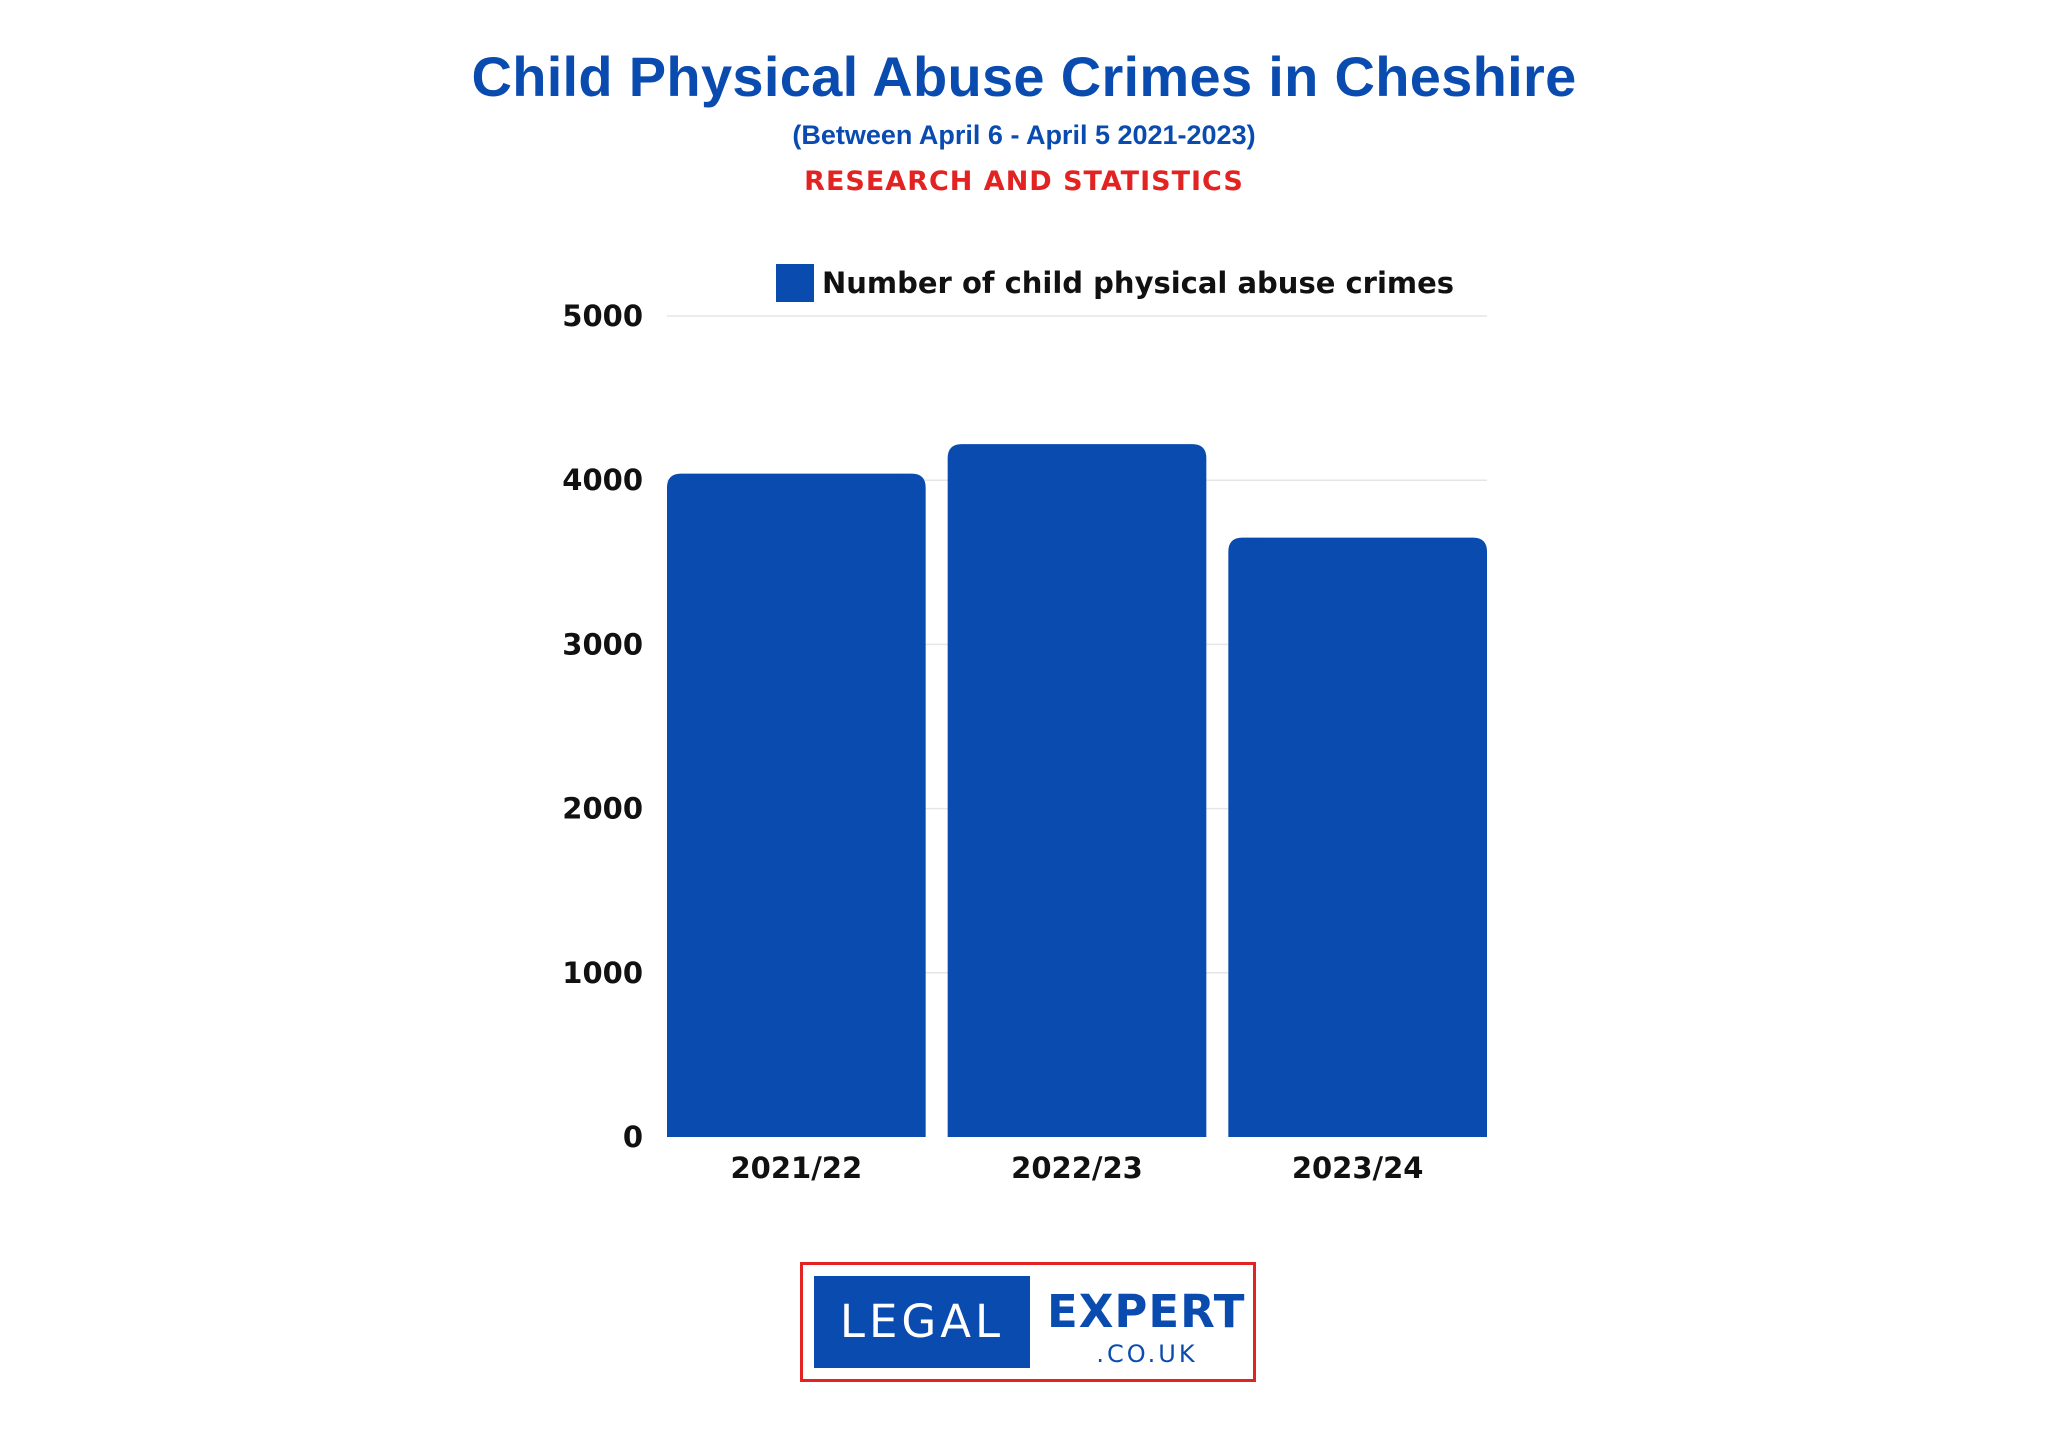  I want to click on y-axis-ticks: 0 1000 2000 3000 4000 5000, so click(602, 726).